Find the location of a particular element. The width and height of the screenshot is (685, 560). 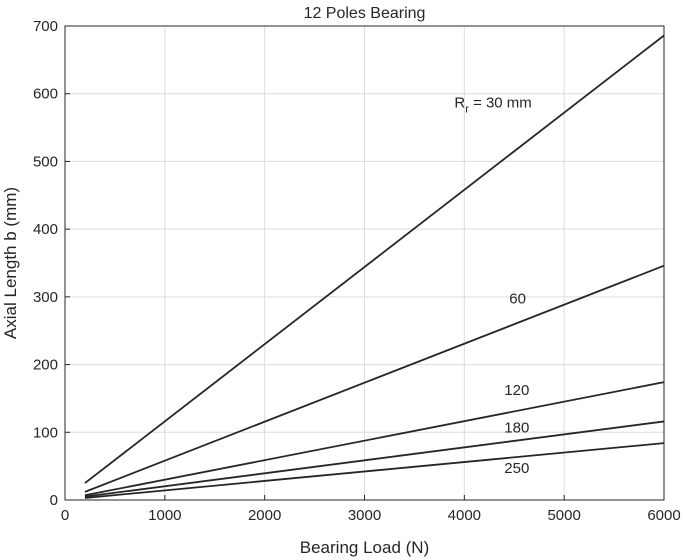

x-tick-label: 5000 is located at coordinates (563, 515).